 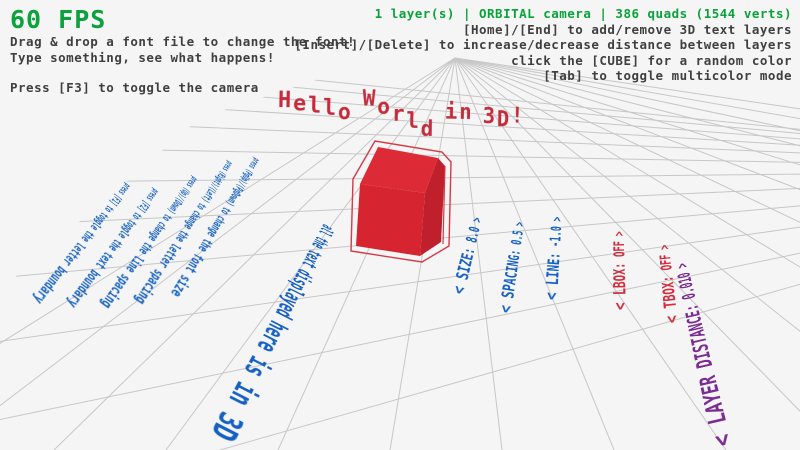 I want to click on cube-side-face, so click(x=432, y=207).